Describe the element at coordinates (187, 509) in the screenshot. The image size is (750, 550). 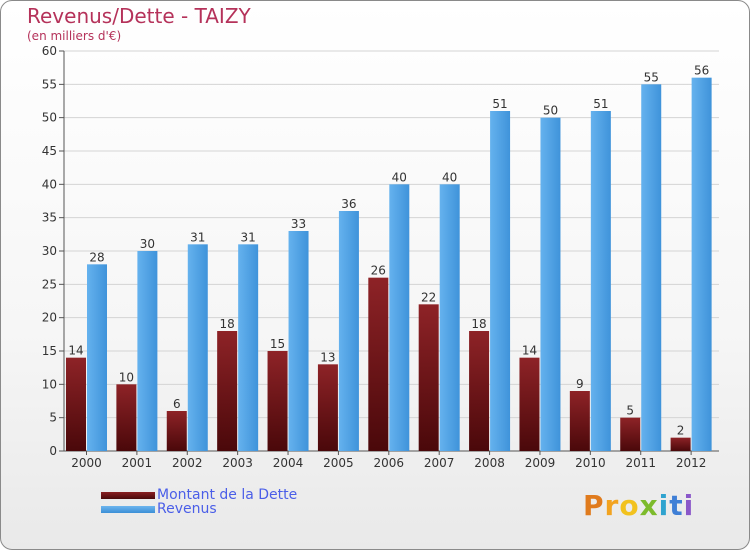
I see `legend-label-revenus: Revenus` at that location.